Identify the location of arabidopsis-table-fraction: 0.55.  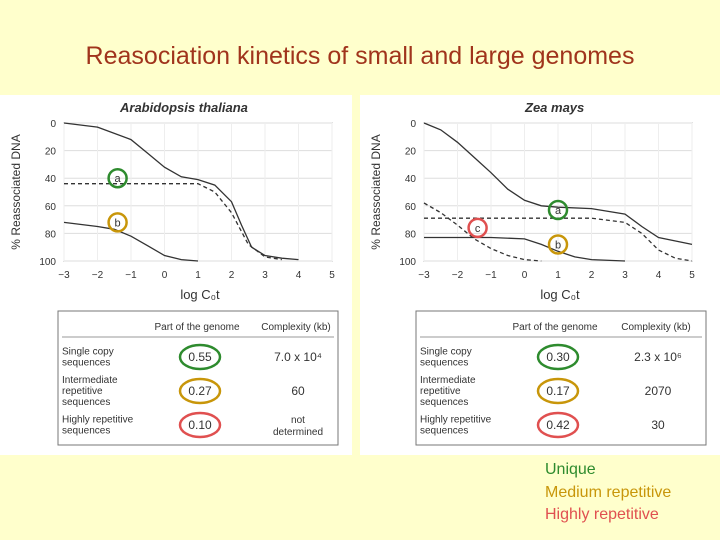
(200, 357).